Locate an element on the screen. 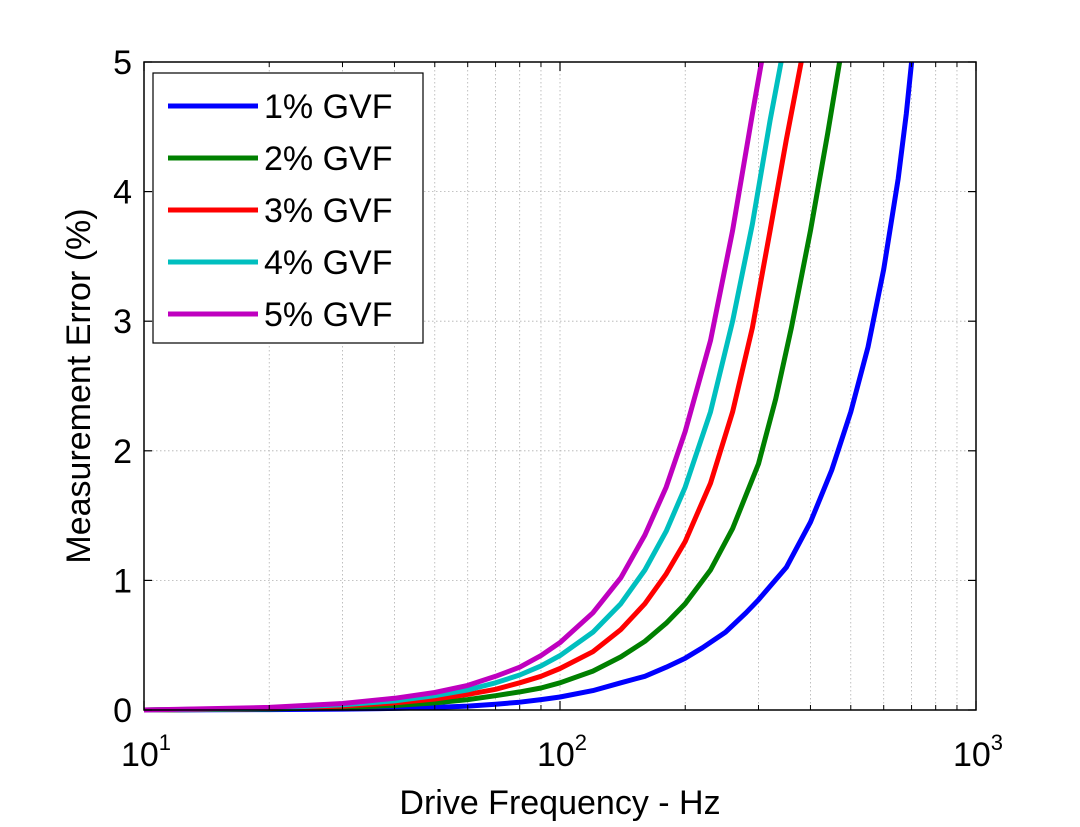 This screenshot has width=1080, height=827. x-tick-label: 10³ is located at coordinates (978, 752).